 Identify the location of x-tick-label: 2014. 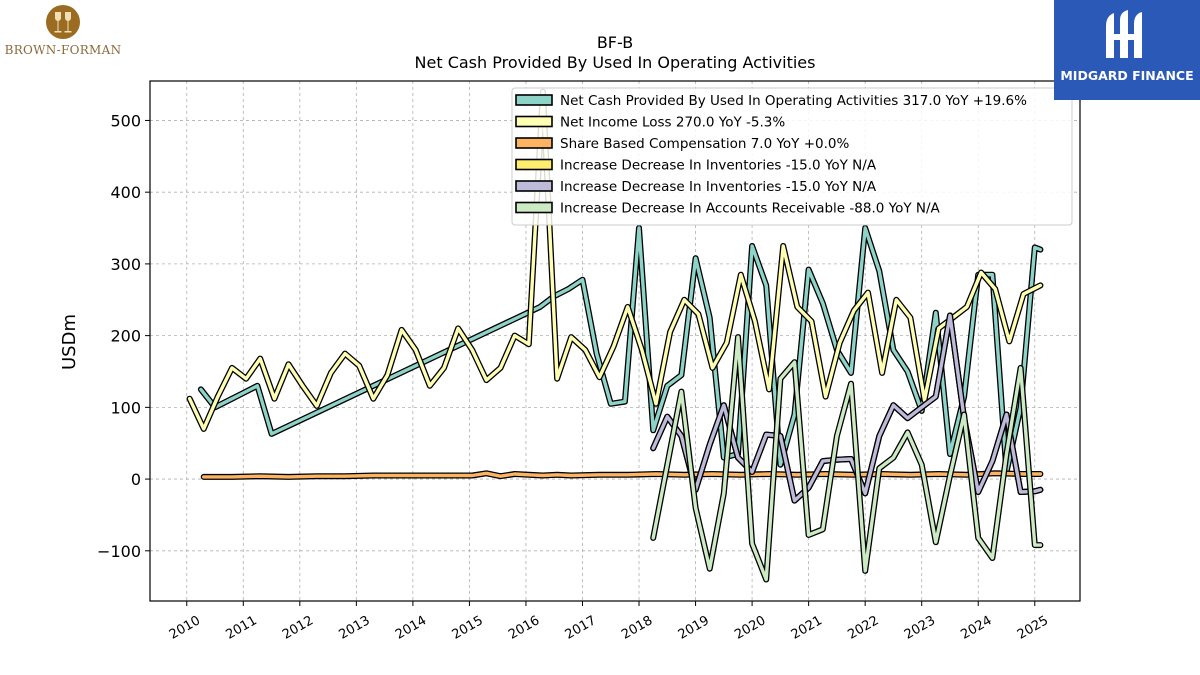
(411, 628).